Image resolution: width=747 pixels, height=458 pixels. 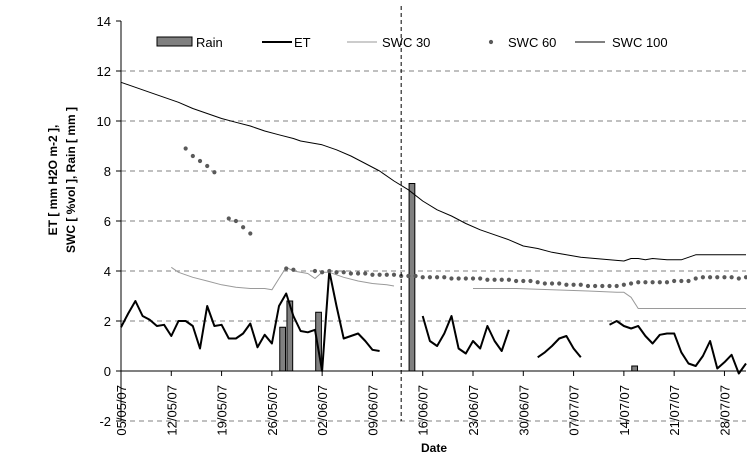 I want to click on y-tick-label: 0, so click(x=107, y=371).